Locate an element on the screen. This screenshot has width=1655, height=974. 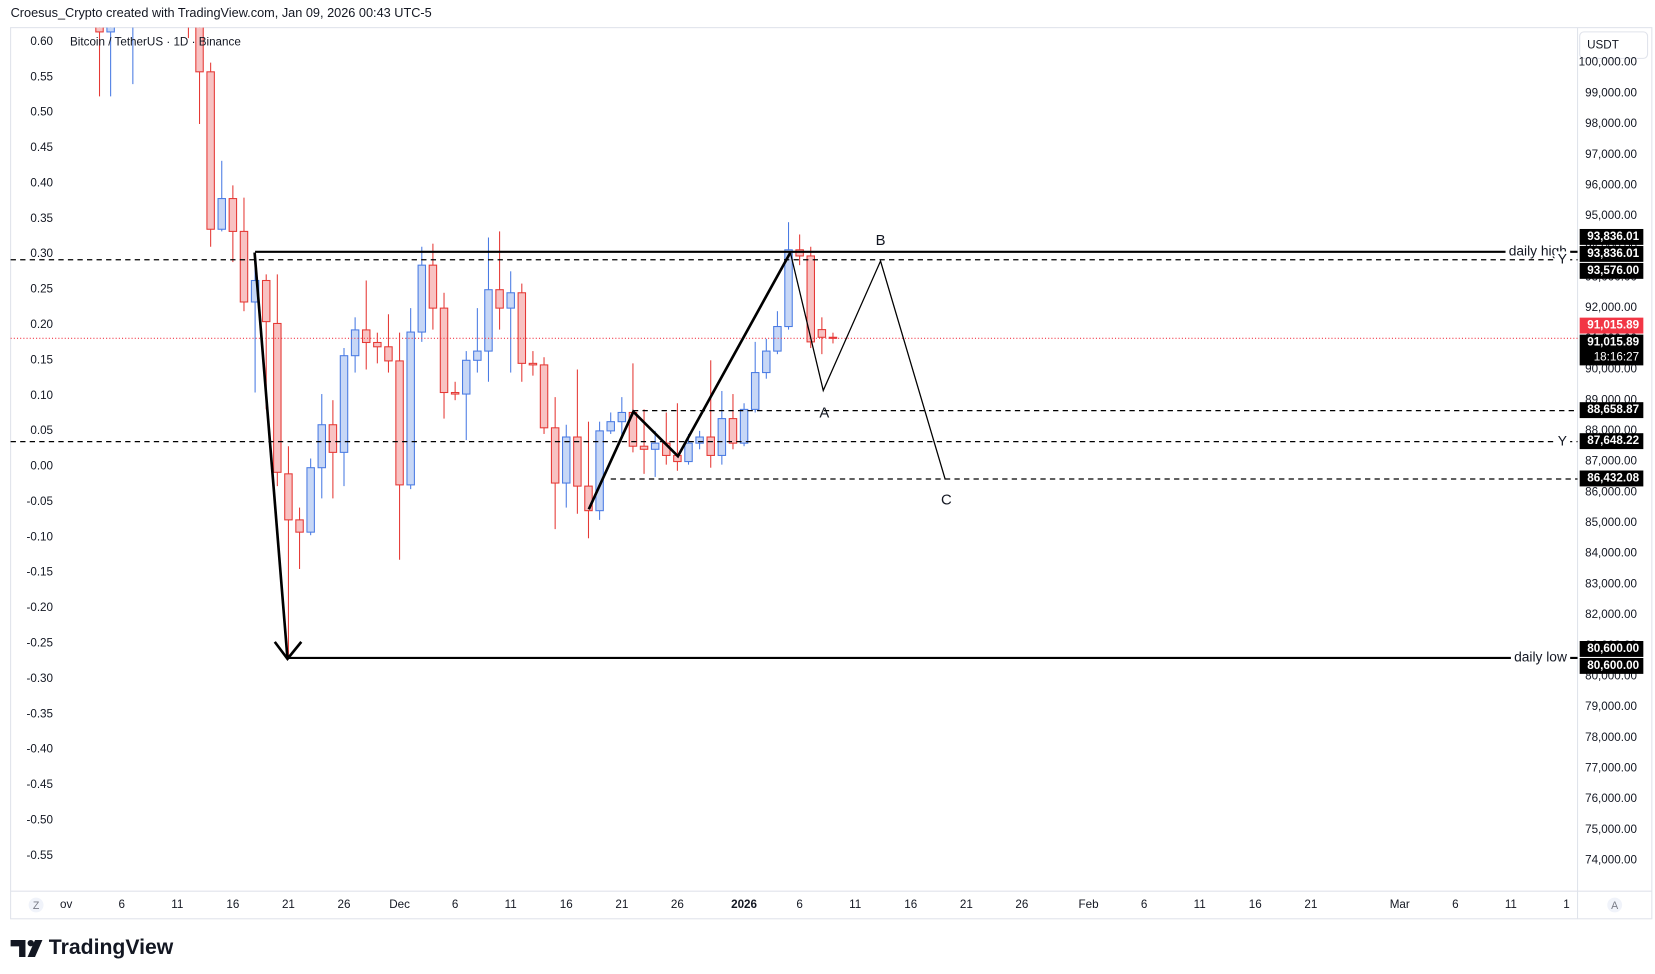
x-tick-label: Mar is located at coordinates (1400, 904).